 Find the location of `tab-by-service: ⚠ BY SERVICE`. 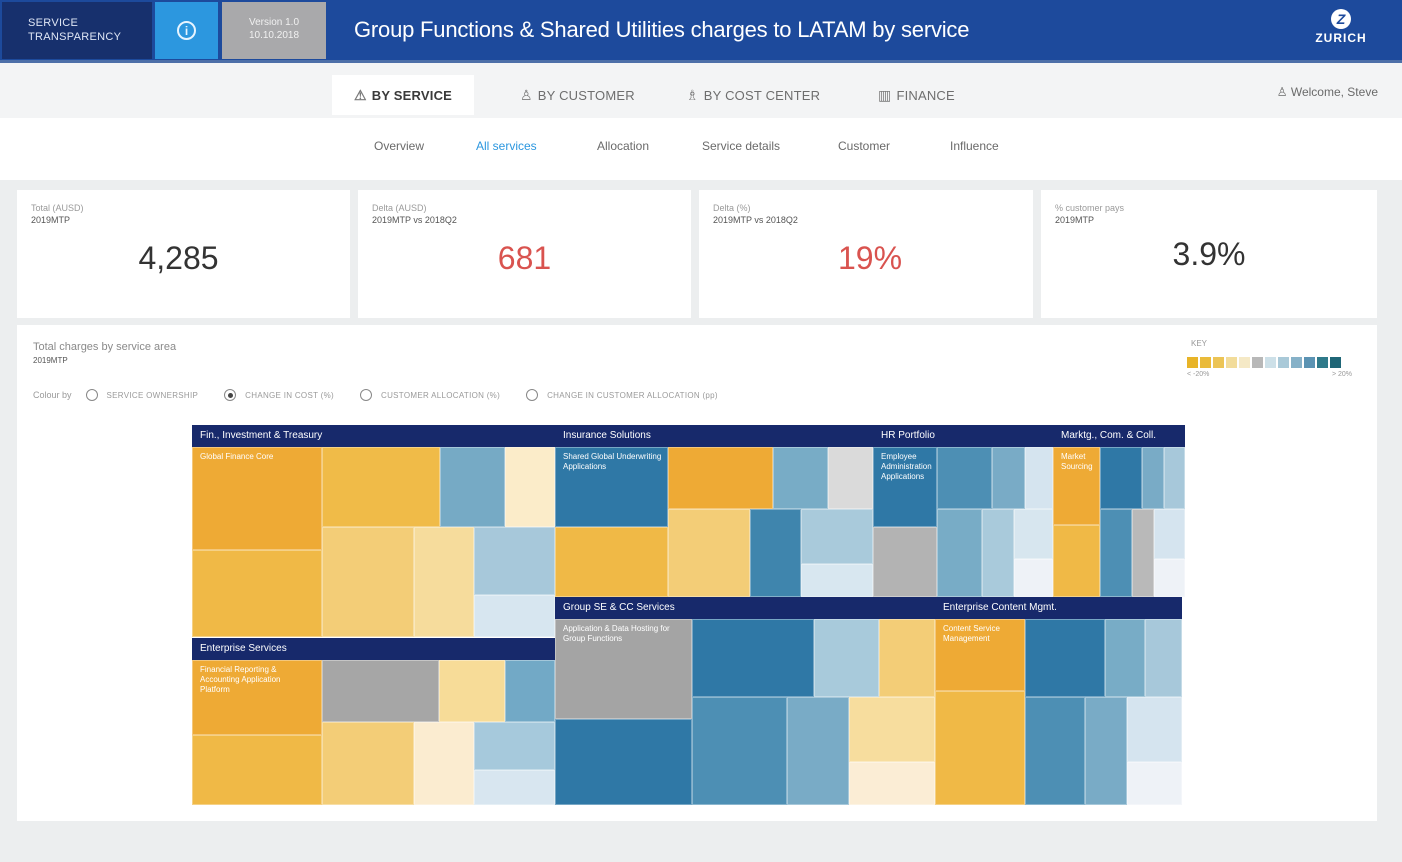

tab-by-service: ⚠ BY SERVICE is located at coordinates (403, 95).